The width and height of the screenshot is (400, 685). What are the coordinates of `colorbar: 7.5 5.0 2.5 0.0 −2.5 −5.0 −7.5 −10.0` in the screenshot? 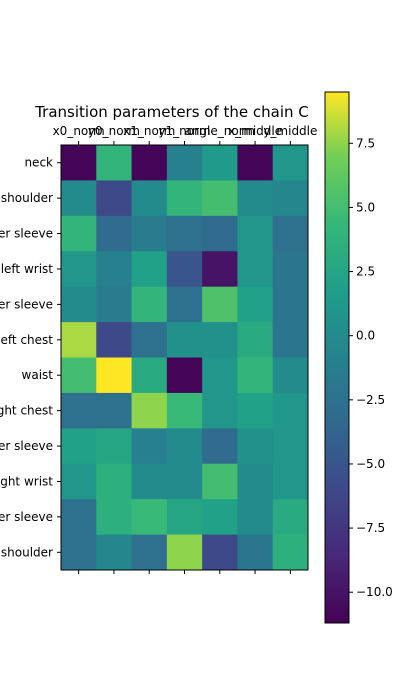 It's located at (358, 357).